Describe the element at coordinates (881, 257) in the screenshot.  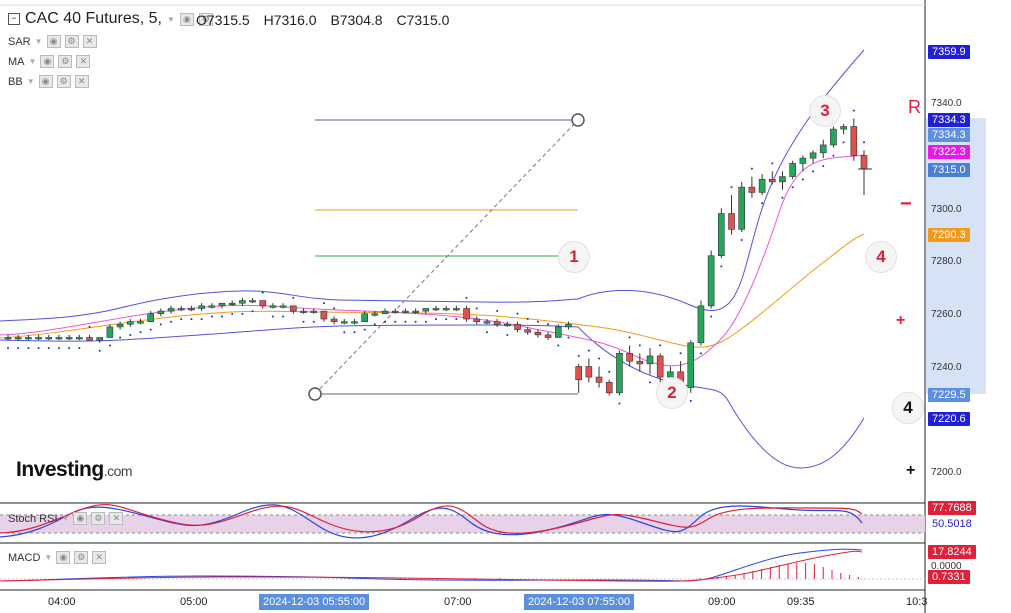
I see `wave-label-4: 4` at that location.